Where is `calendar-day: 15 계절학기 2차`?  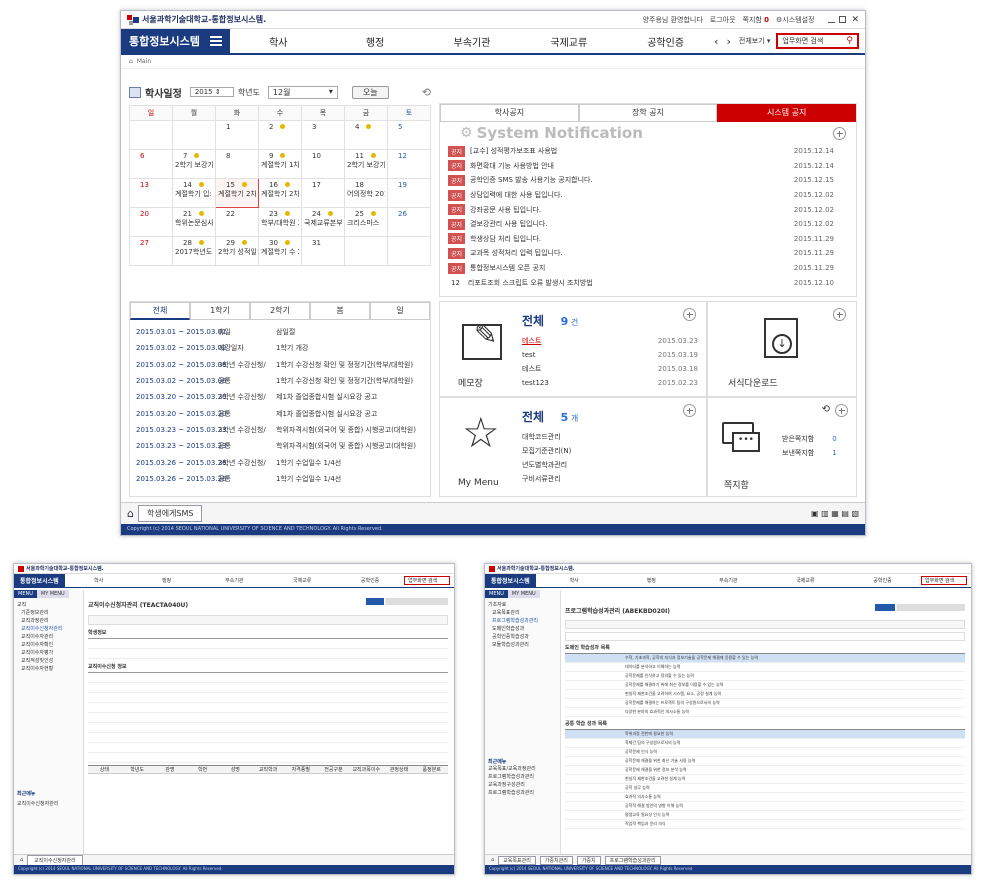 calendar-day: 15 계절학기 2차 is located at coordinates (237, 193).